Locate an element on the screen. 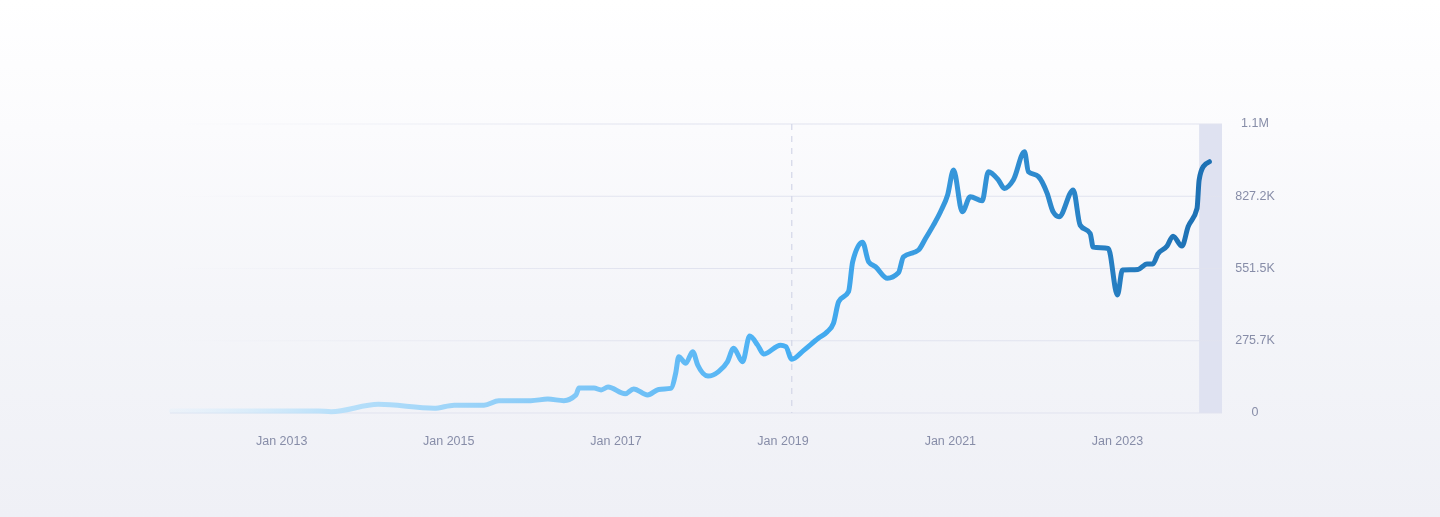 The image size is (1440, 517). y-tick-label: 0 is located at coordinates (1255, 412).